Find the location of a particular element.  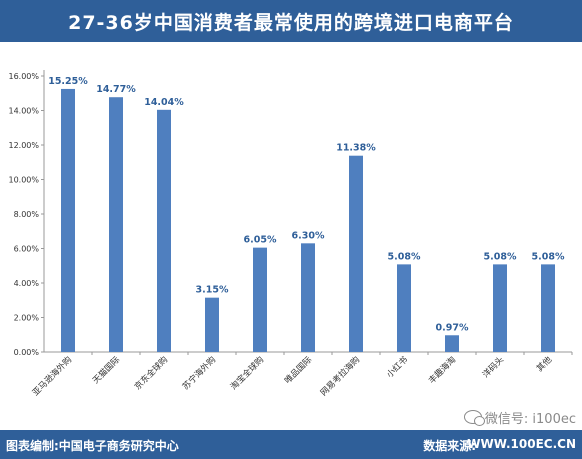

footer-bar: 图表编制:中国电子商务研究中心 数据来源: WWW.100EC.CN is located at coordinates (291, 444).